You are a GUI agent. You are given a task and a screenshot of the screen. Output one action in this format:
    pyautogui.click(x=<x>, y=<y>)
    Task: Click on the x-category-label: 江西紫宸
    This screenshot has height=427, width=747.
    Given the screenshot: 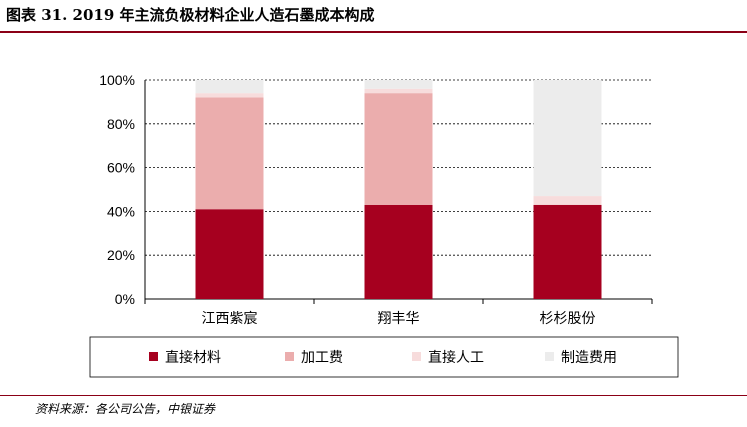 What is the action you would take?
    pyautogui.click(x=230, y=318)
    